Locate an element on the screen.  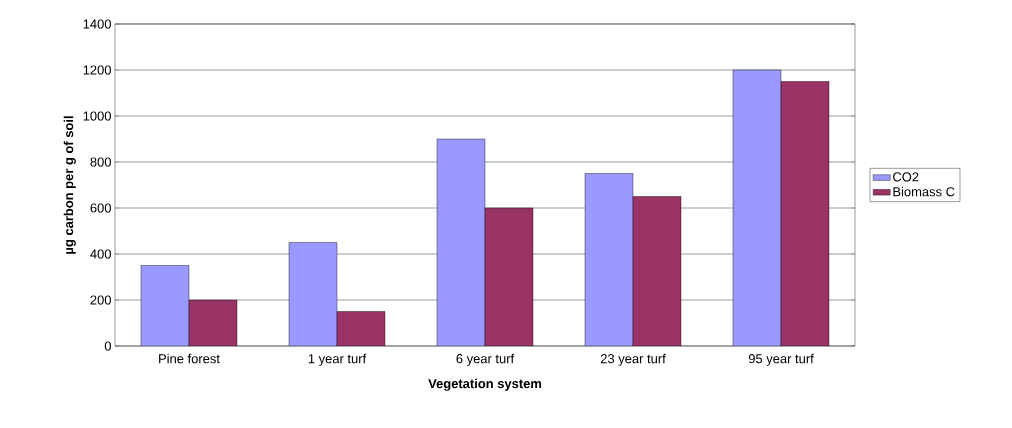
y-tick-label: 1400 is located at coordinates (97, 24).